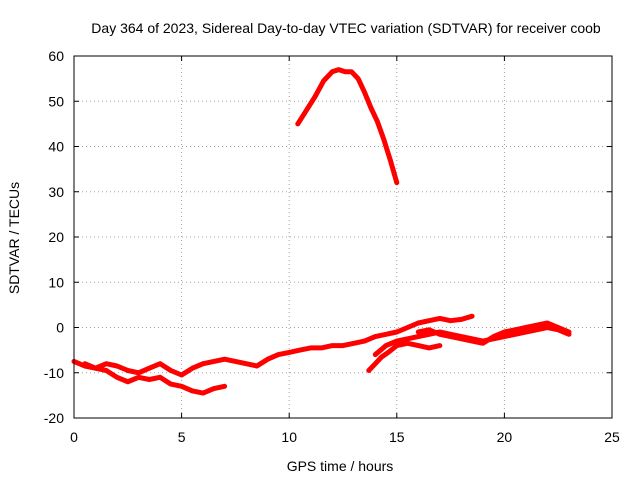 The height and width of the screenshot is (480, 640). What do you see at coordinates (182, 437) in the screenshot?
I see `x-tick-label: 5` at bounding box center [182, 437].